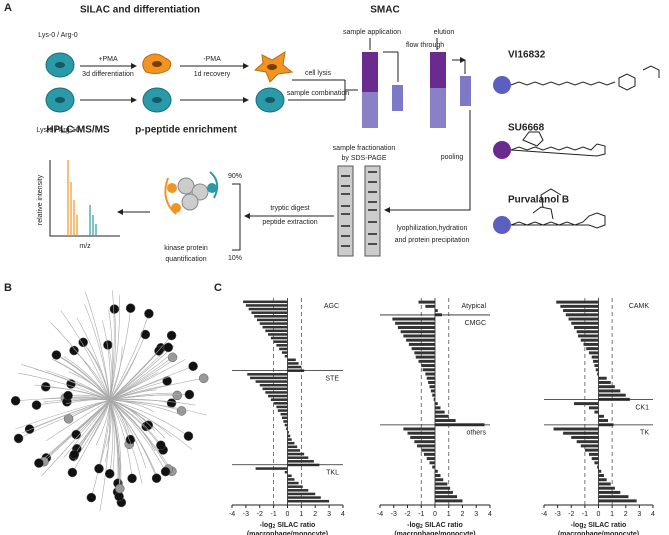 Image resolution: width=669 pixels, height=535 pixels. What do you see at coordinates (57, 130) in the screenshot?
I see `label: Lys-8 / Arg-10` at bounding box center [57, 130].